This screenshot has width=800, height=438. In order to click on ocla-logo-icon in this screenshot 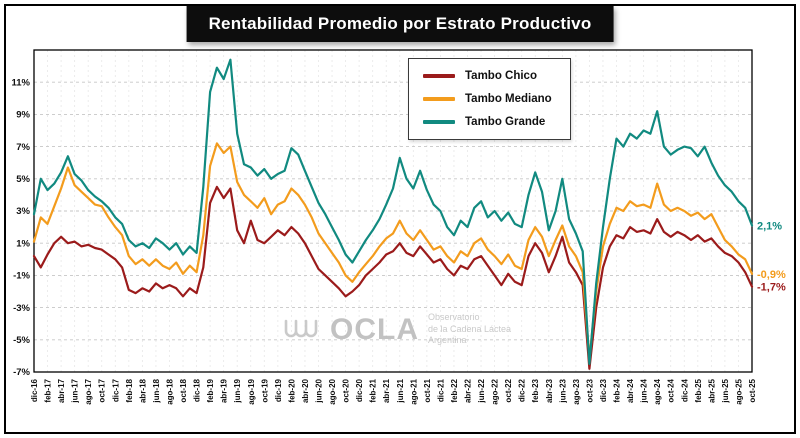, I will do `click(301, 328)`.